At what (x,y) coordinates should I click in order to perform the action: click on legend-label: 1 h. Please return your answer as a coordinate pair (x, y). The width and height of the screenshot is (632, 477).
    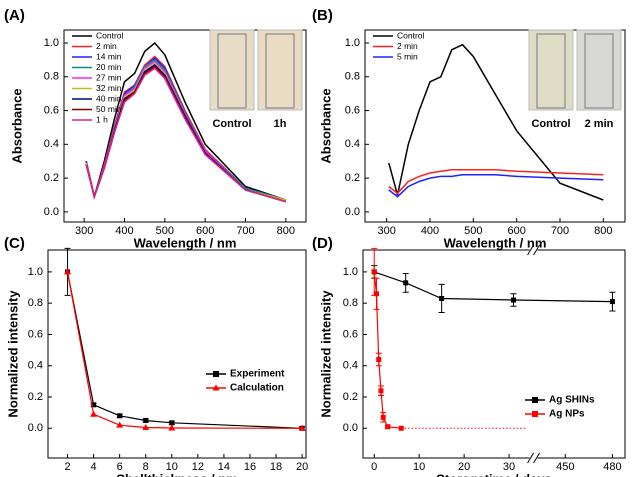
    Looking at the image, I should click on (102, 119).